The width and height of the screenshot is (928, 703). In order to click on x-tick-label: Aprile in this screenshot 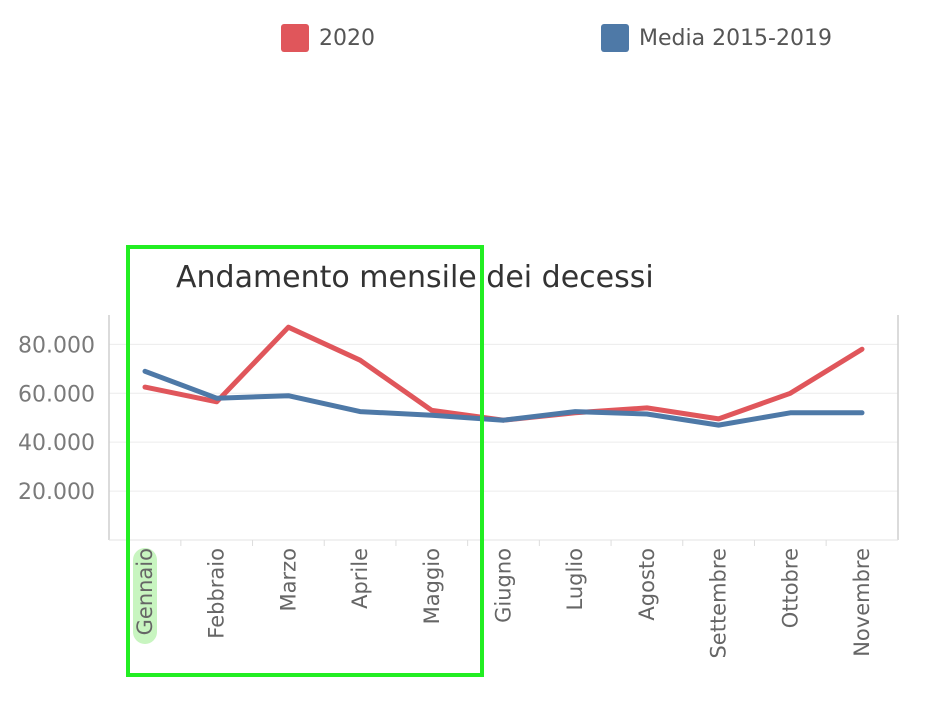, I will do `click(360, 578)`.